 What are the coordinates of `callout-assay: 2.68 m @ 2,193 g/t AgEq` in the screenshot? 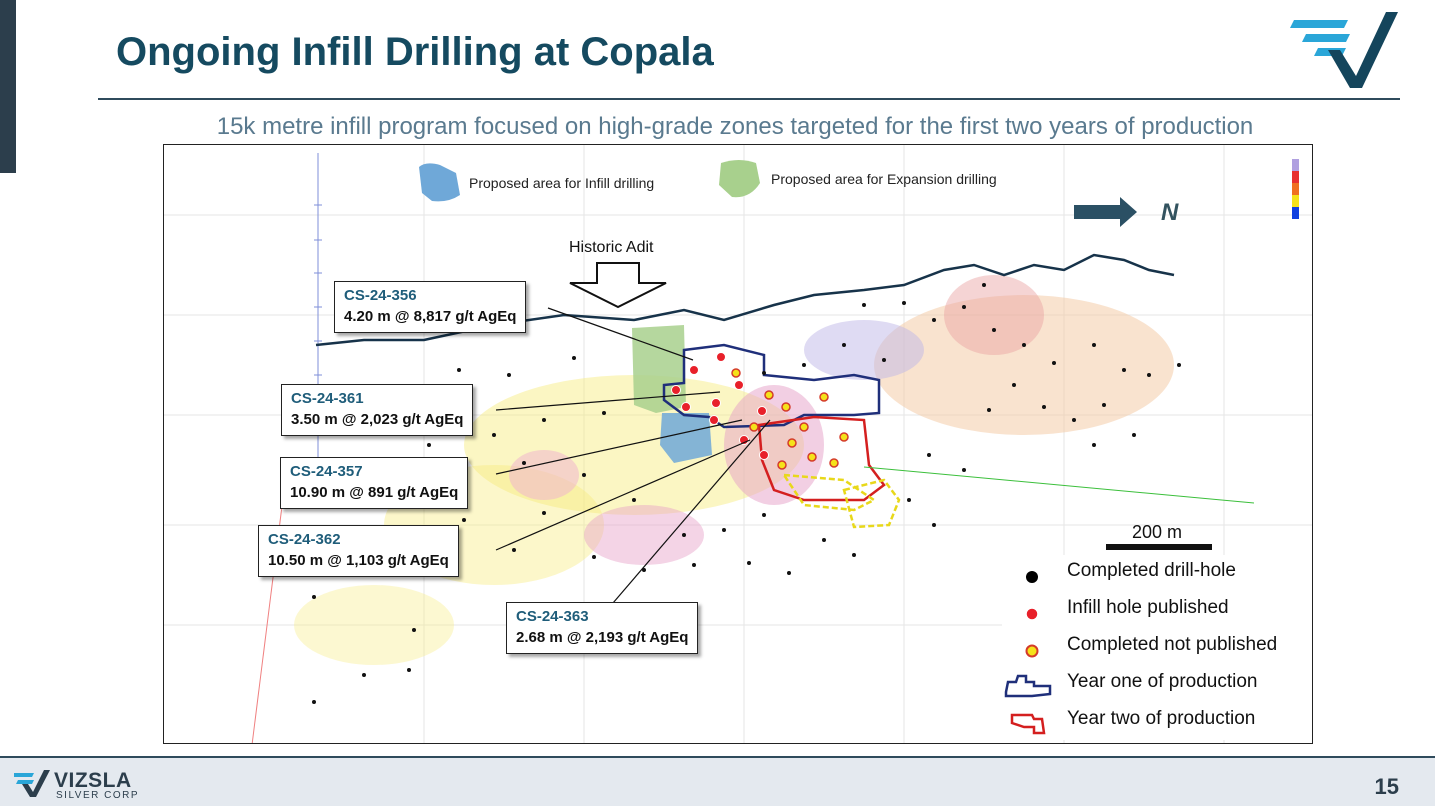 It's located at (602, 637).